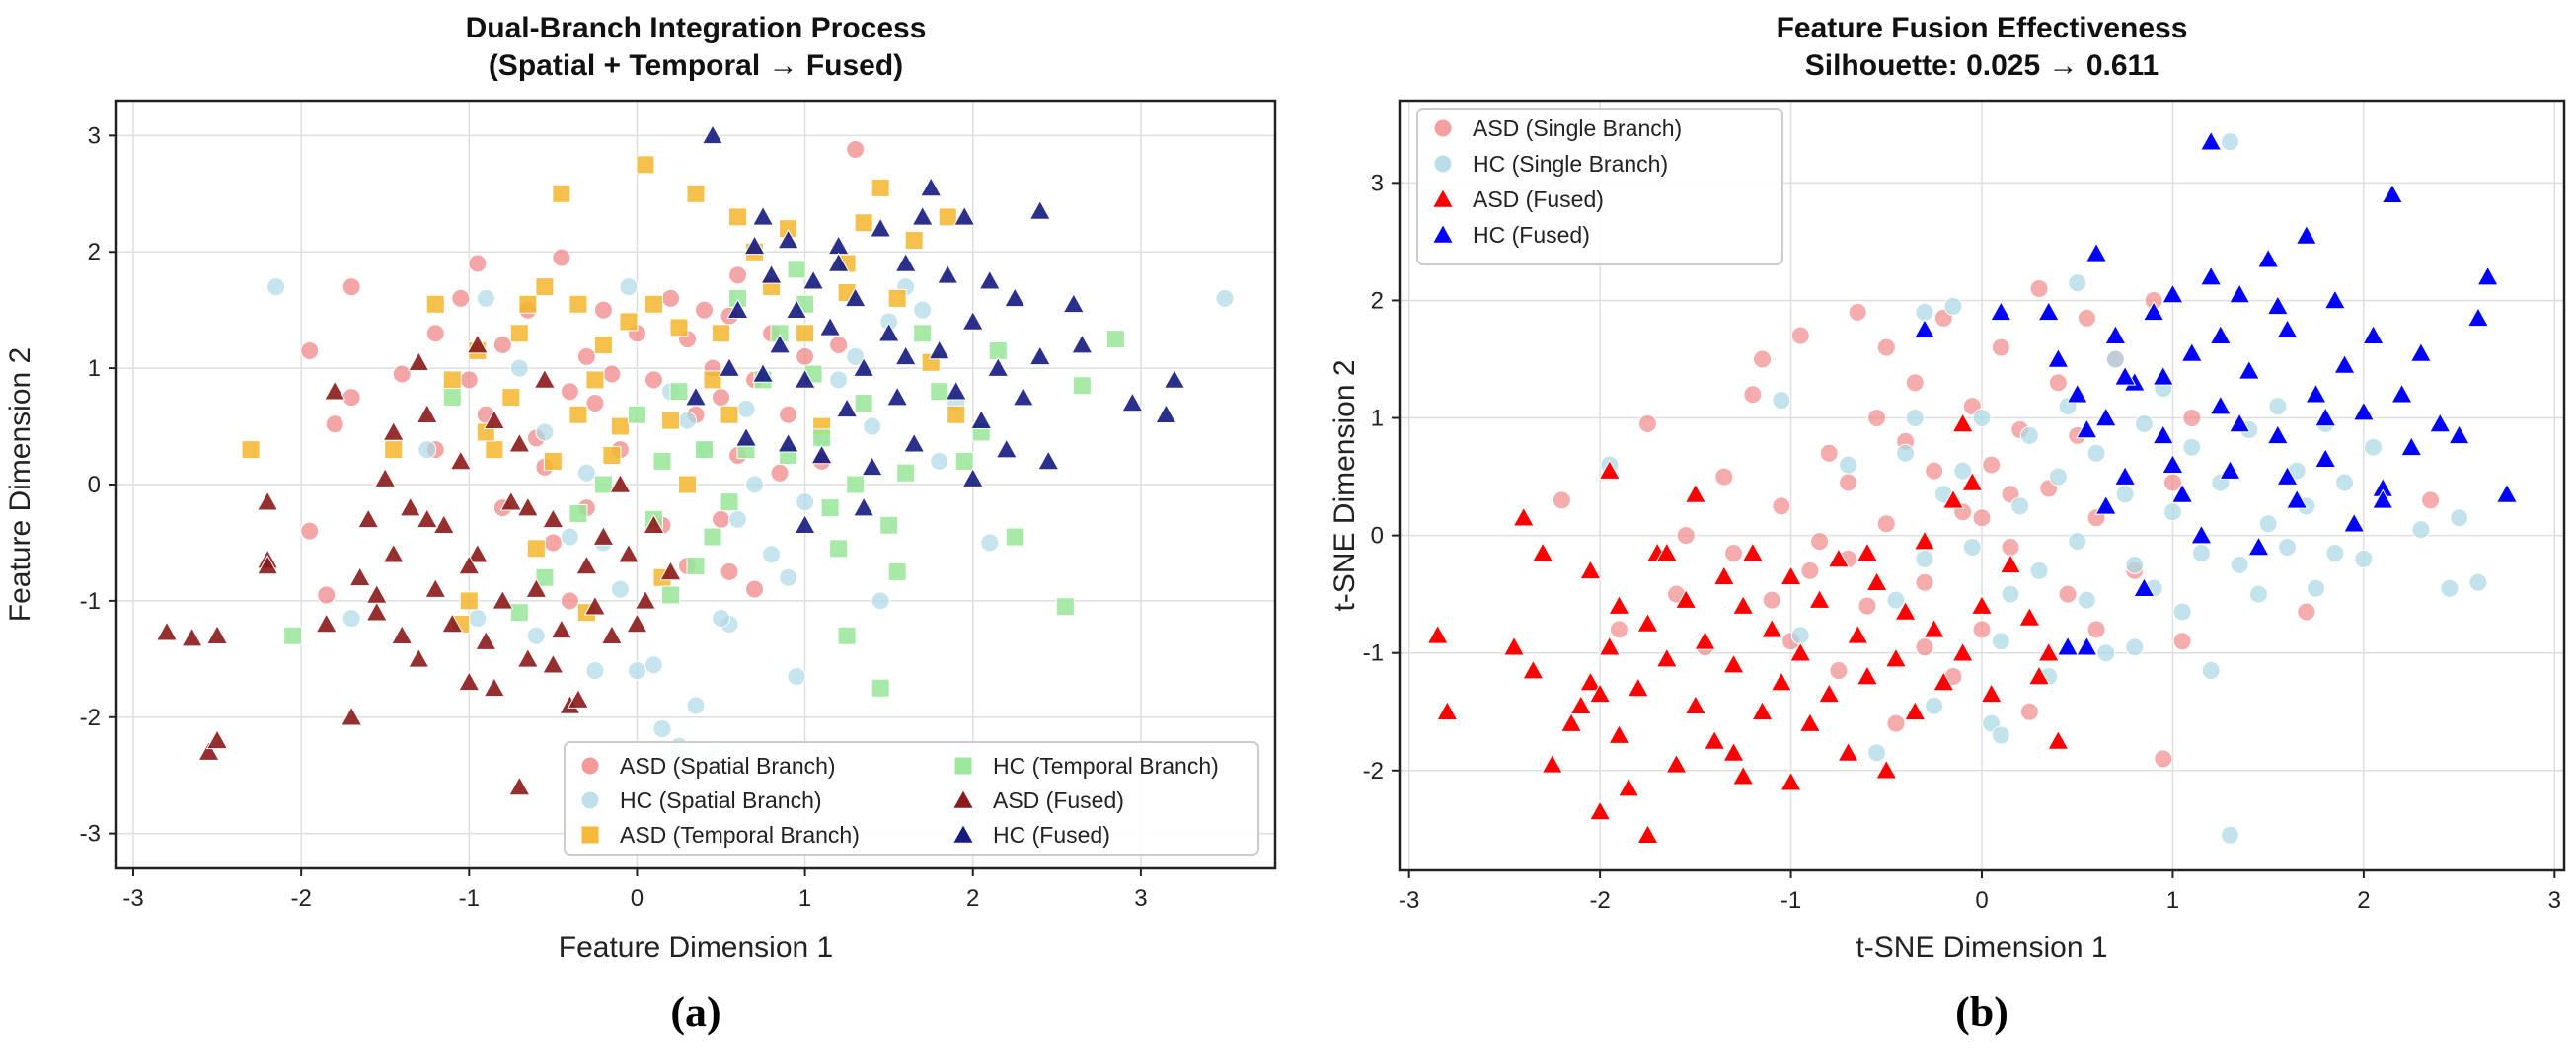  I want to click on legend-item-hc-temporal-branch: HC (Temporal Branch), so click(1086, 766).